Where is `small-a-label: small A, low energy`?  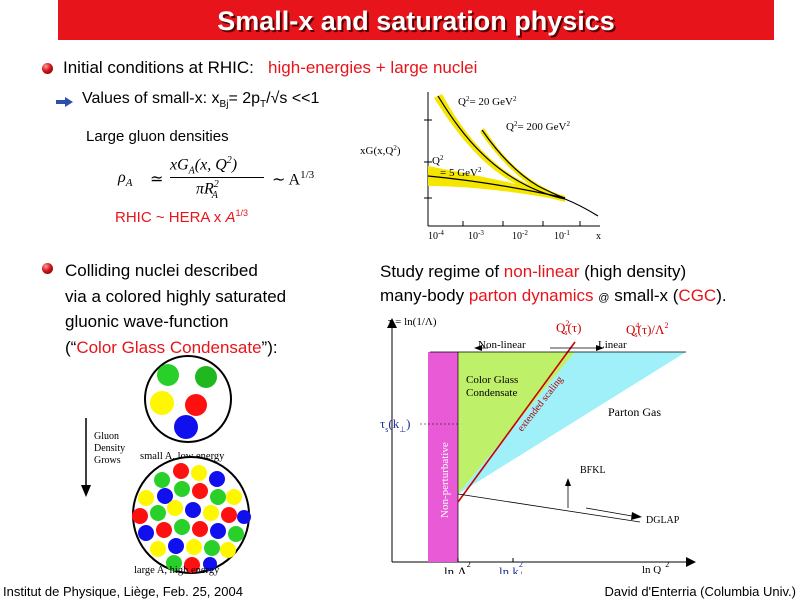
small-a-label: small A, low energy is located at coordinates (182, 456).